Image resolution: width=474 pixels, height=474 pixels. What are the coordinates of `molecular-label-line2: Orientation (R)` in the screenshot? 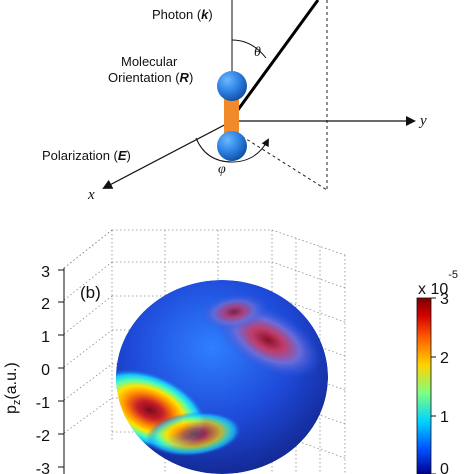 It's located at (150, 77).